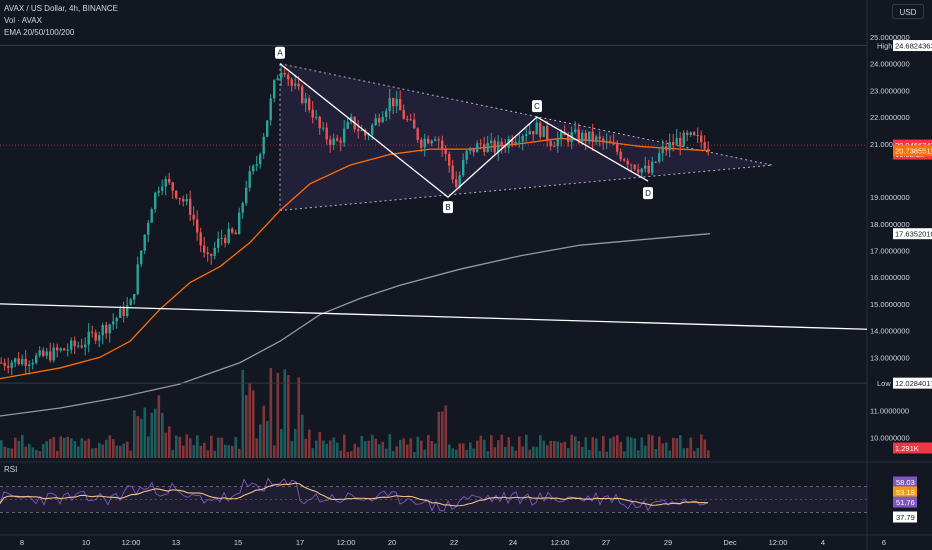  I want to click on currency-button: USD, so click(908, 11).